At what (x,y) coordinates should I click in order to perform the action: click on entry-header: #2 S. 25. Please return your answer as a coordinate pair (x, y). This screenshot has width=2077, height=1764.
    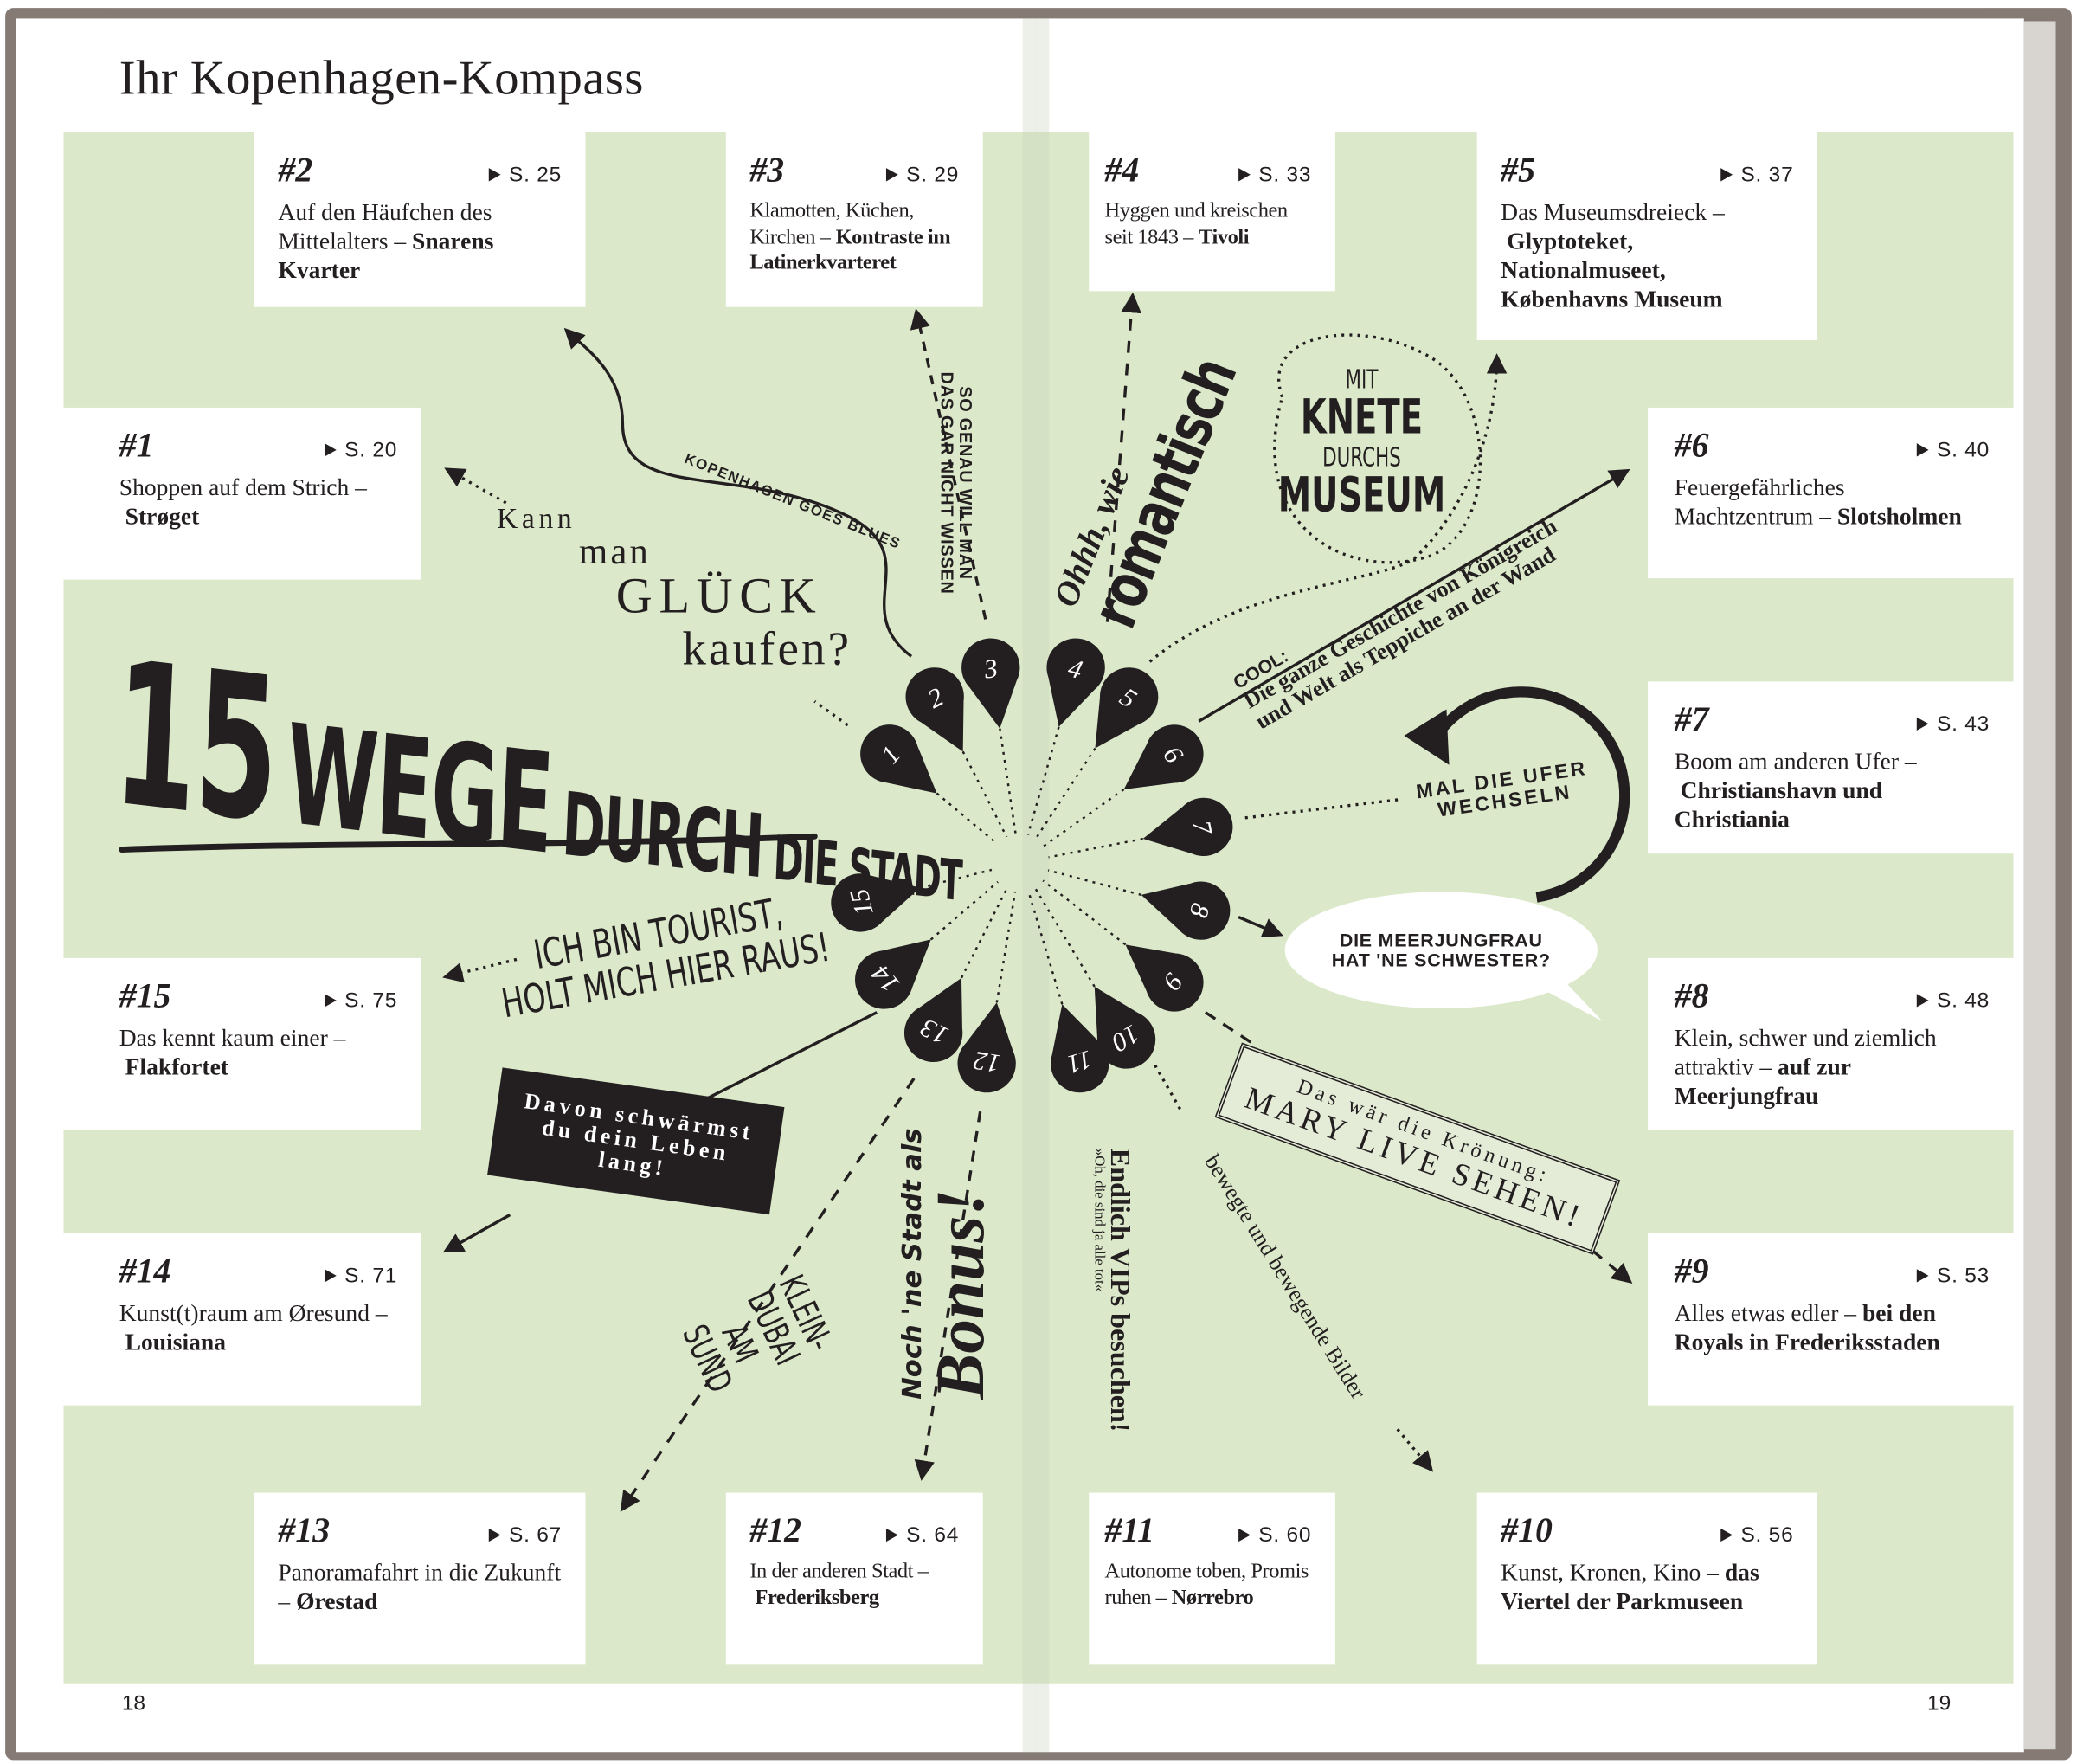
    Looking at the image, I should click on (420, 170).